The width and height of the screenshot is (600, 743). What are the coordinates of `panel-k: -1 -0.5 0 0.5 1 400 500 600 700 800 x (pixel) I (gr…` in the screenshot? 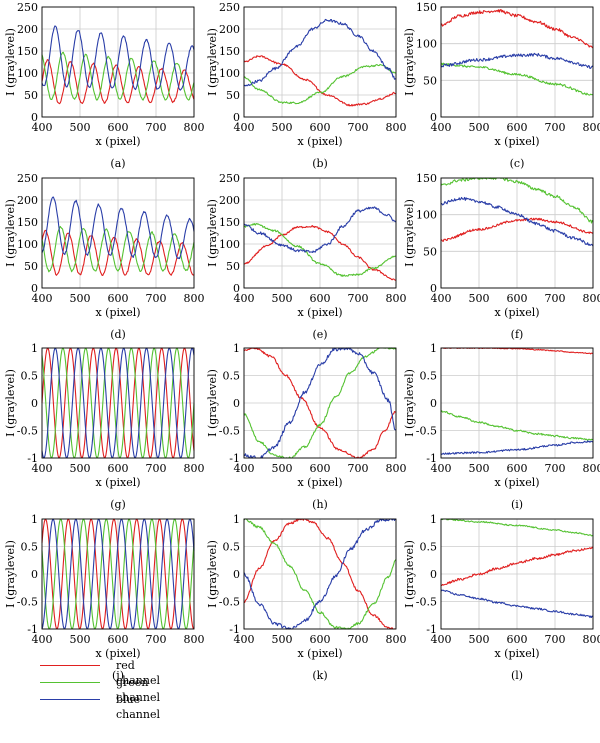 It's located at (306, 597).